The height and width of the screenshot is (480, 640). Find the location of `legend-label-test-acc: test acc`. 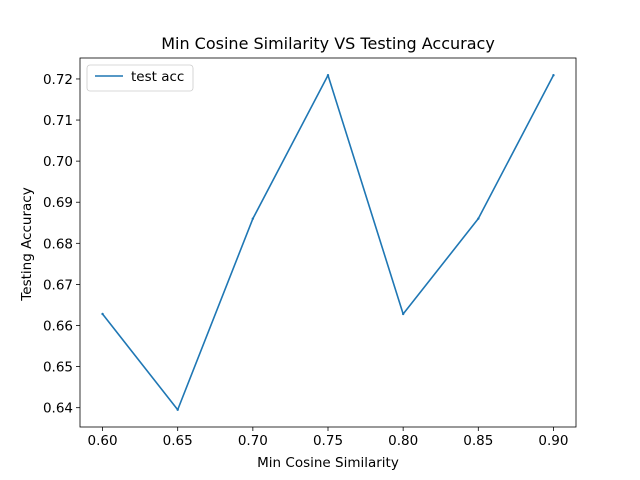

legend-label-test-acc: test acc is located at coordinates (157, 77).